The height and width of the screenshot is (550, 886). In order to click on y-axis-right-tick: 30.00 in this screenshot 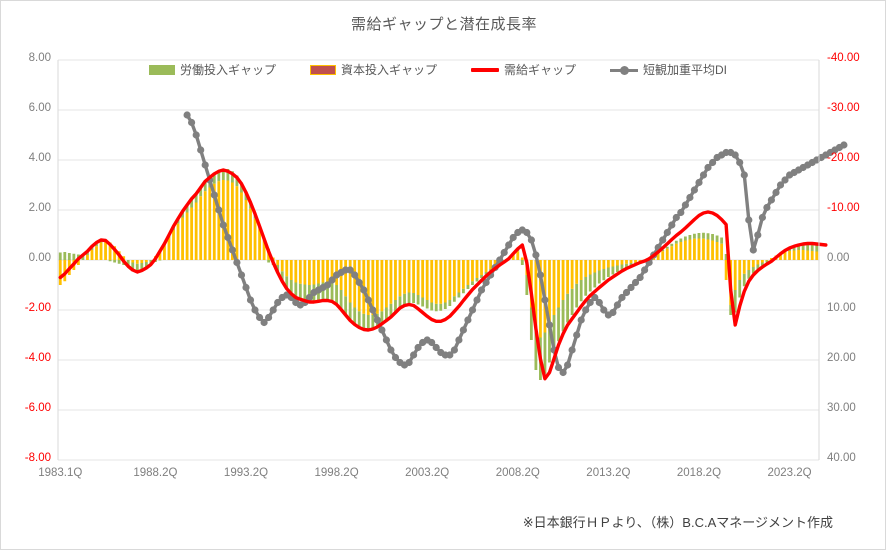, I will do `click(841, 408)`.